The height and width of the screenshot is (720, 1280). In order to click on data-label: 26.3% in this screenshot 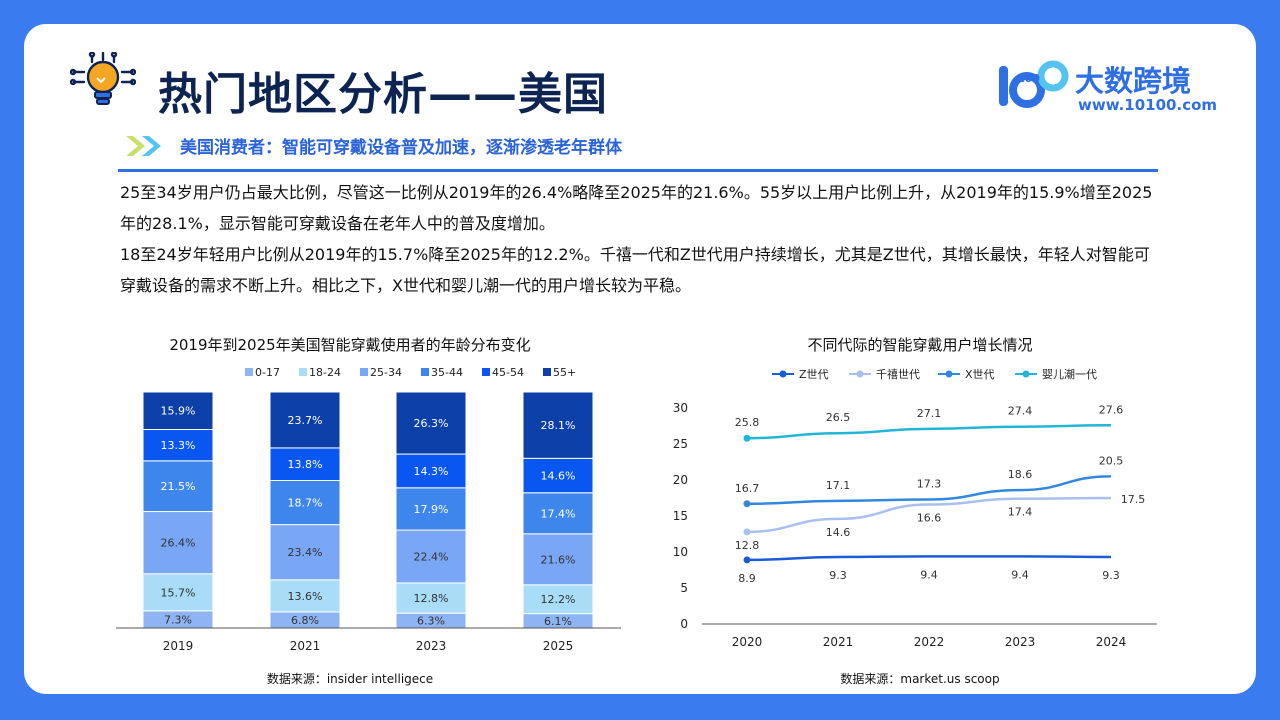, I will do `click(431, 423)`.